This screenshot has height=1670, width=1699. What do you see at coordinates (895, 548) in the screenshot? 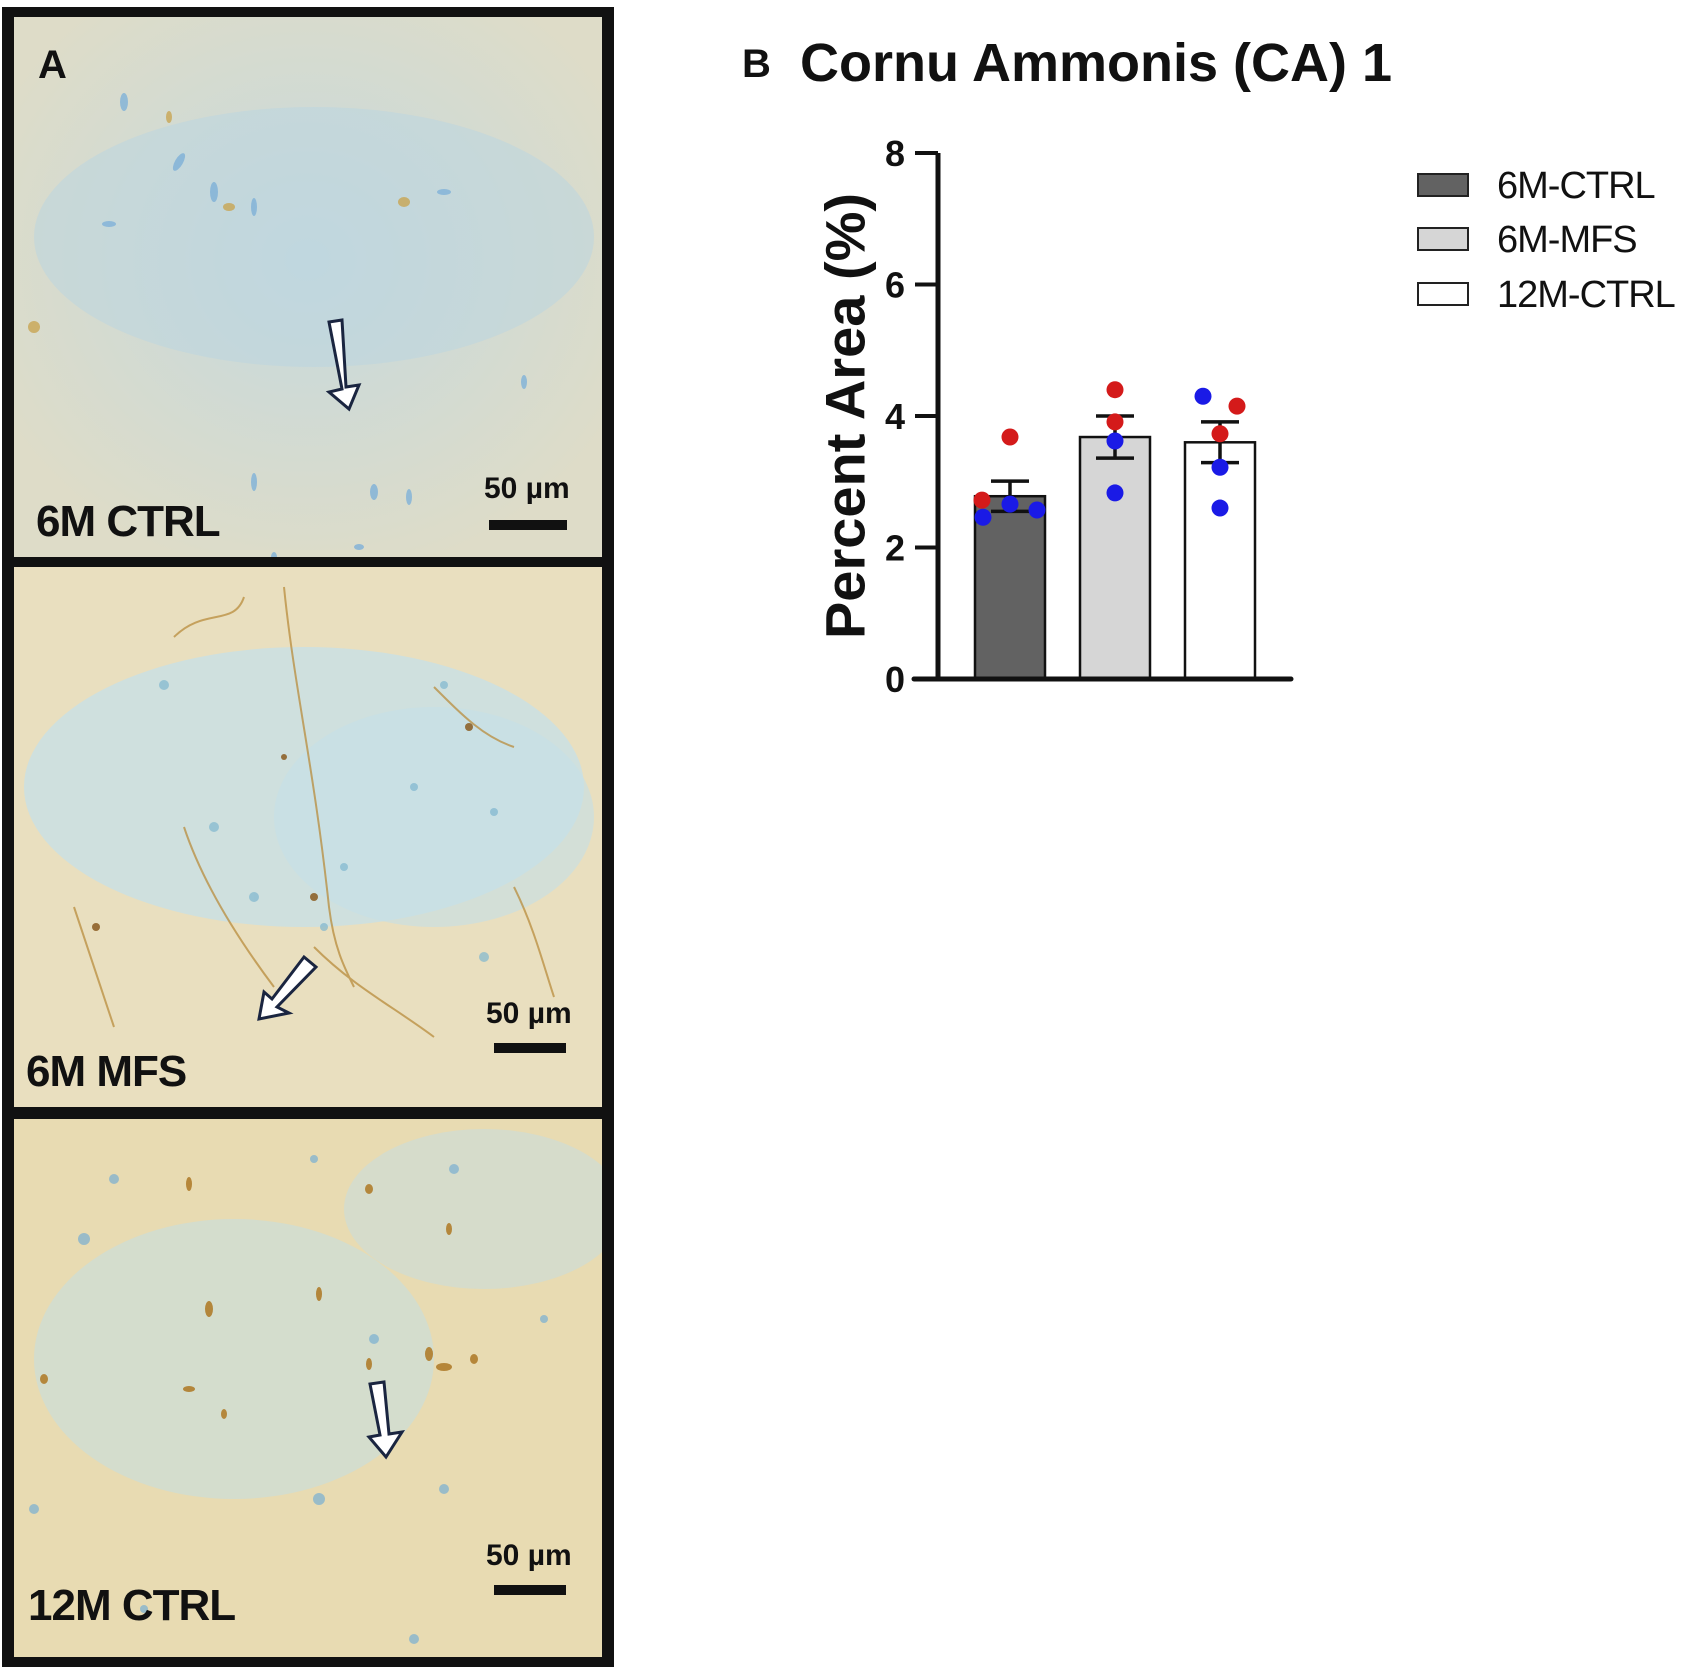
I see `y-tick-label: 2` at bounding box center [895, 548].